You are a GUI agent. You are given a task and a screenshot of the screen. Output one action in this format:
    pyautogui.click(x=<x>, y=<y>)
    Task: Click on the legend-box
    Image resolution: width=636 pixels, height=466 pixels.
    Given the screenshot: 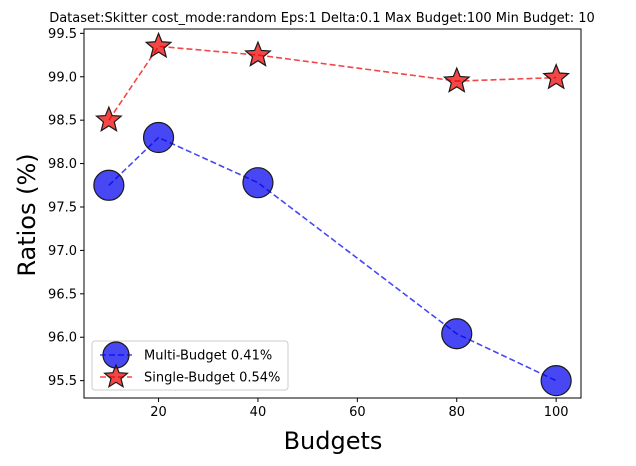 What is the action you would take?
    pyautogui.click(x=190, y=365)
    